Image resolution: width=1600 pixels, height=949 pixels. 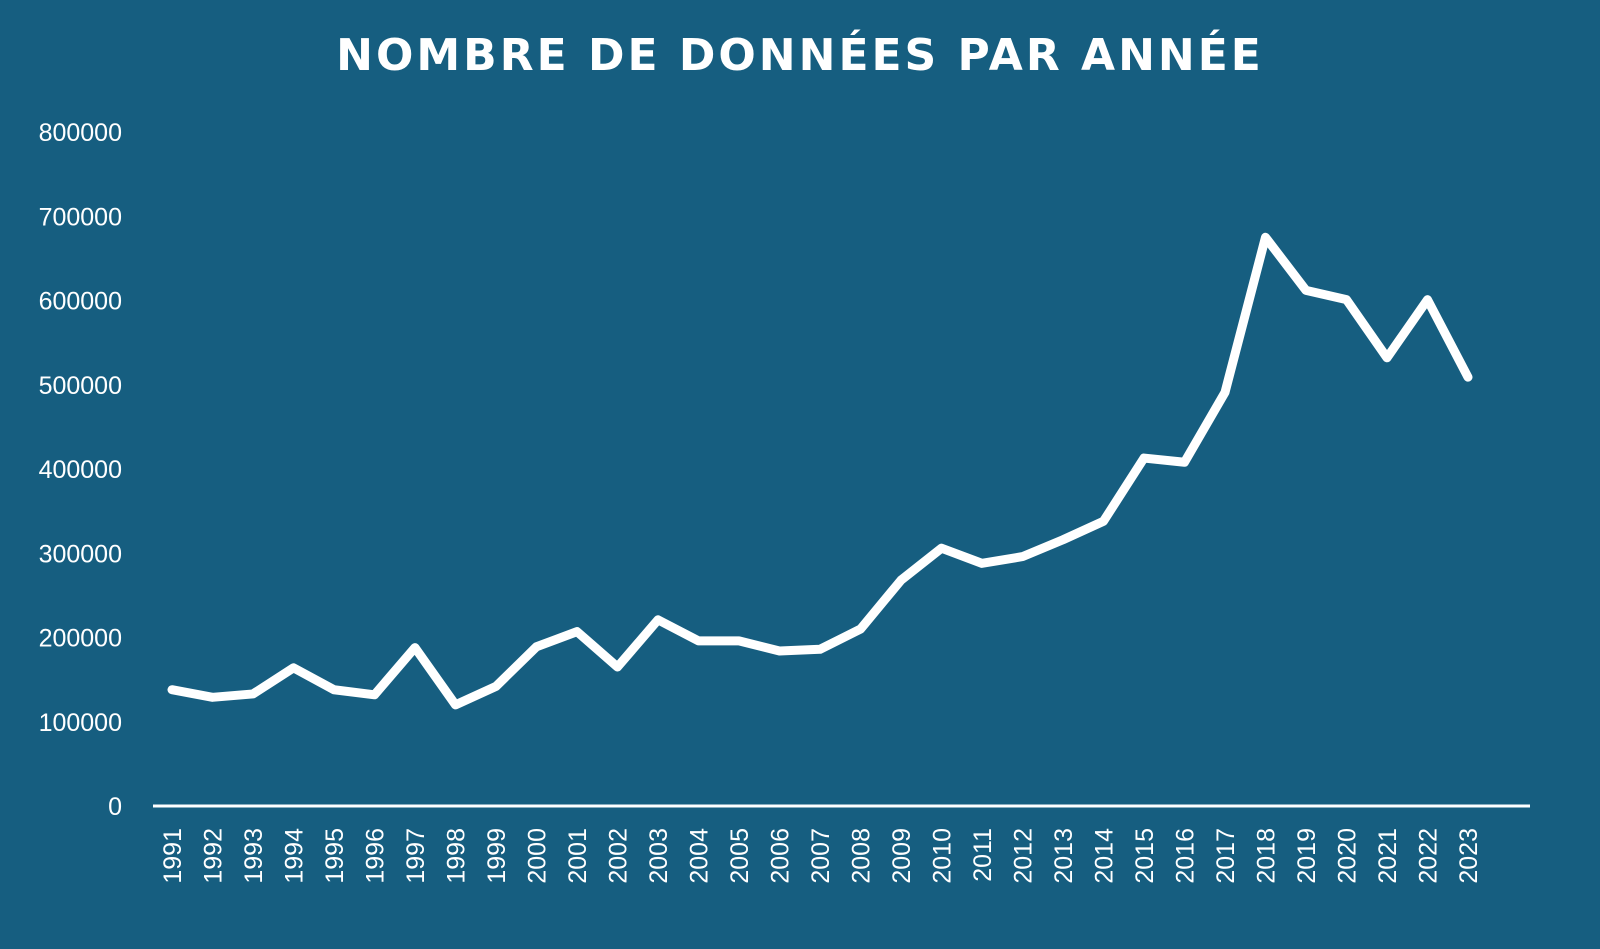 What do you see at coordinates (80, 386) in the screenshot?
I see `y-tick-label: 500000` at bounding box center [80, 386].